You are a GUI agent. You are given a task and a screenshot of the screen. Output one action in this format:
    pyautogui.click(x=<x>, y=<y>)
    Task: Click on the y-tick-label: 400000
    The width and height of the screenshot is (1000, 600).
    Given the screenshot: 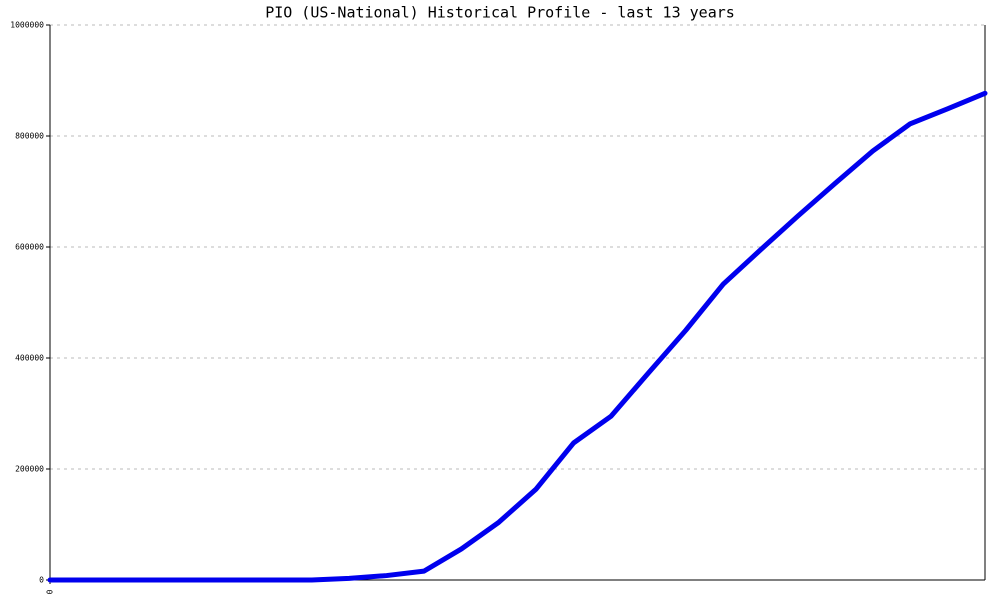 What is the action you would take?
    pyautogui.click(x=29, y=358)
    